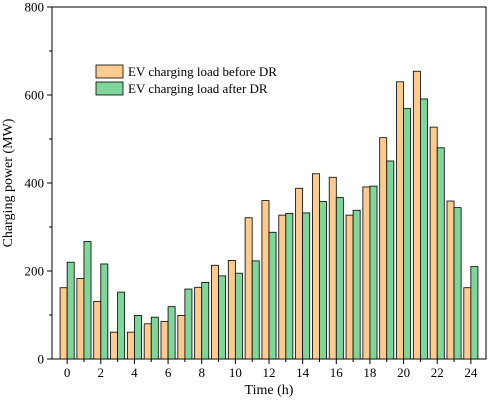 This screenshot has height=400, width=491. Describe the element at coordinates (369, 372) in the screenshot. I see `x-tick-label-18: 18` at that location.